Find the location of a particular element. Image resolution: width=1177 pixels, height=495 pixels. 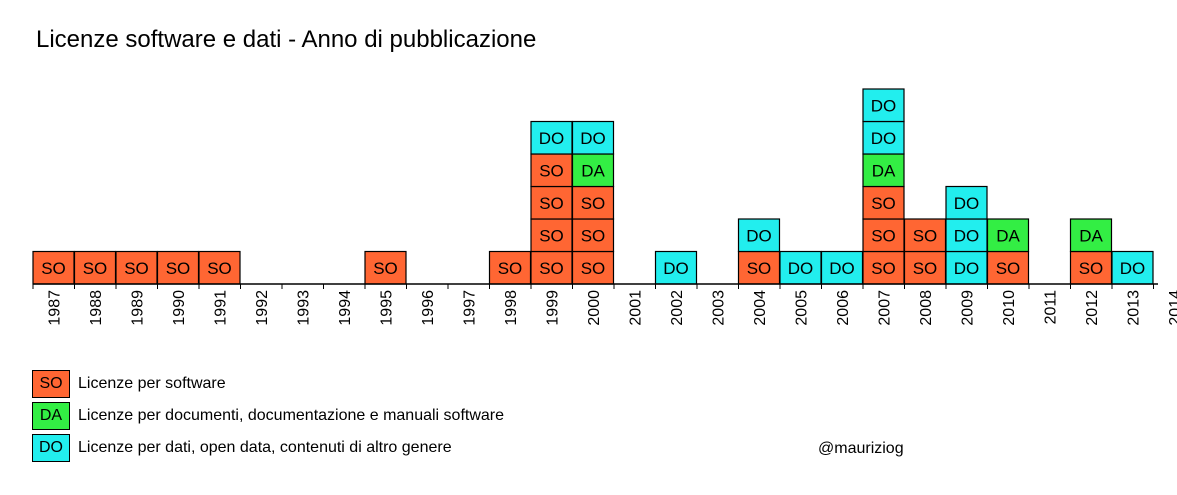

x-tick-label-2006: 2006 is located at coordinates (843, 308).